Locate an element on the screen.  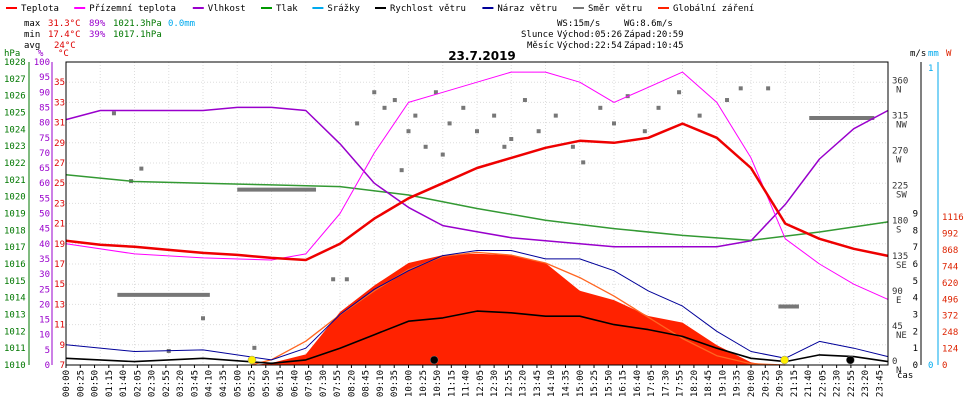
axis-x-tick-8: 03:20 is located at coordinates (181, 383).